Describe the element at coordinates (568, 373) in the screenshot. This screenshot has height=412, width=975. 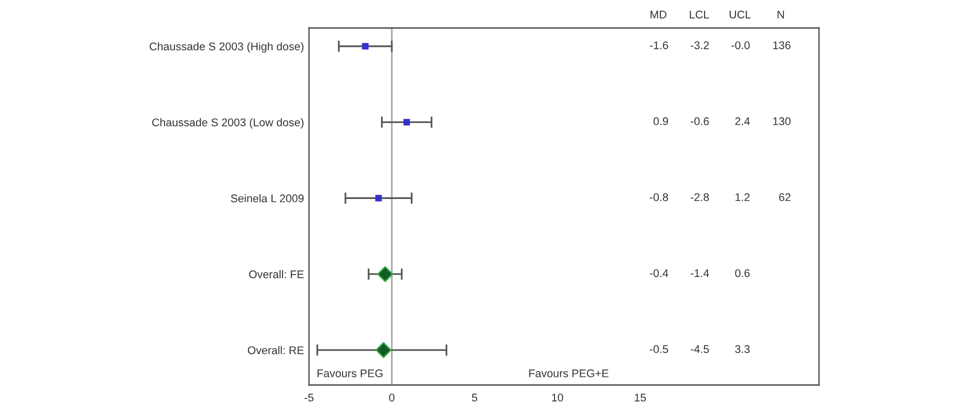
I see `annotation: Favours PEG+E` at that location.